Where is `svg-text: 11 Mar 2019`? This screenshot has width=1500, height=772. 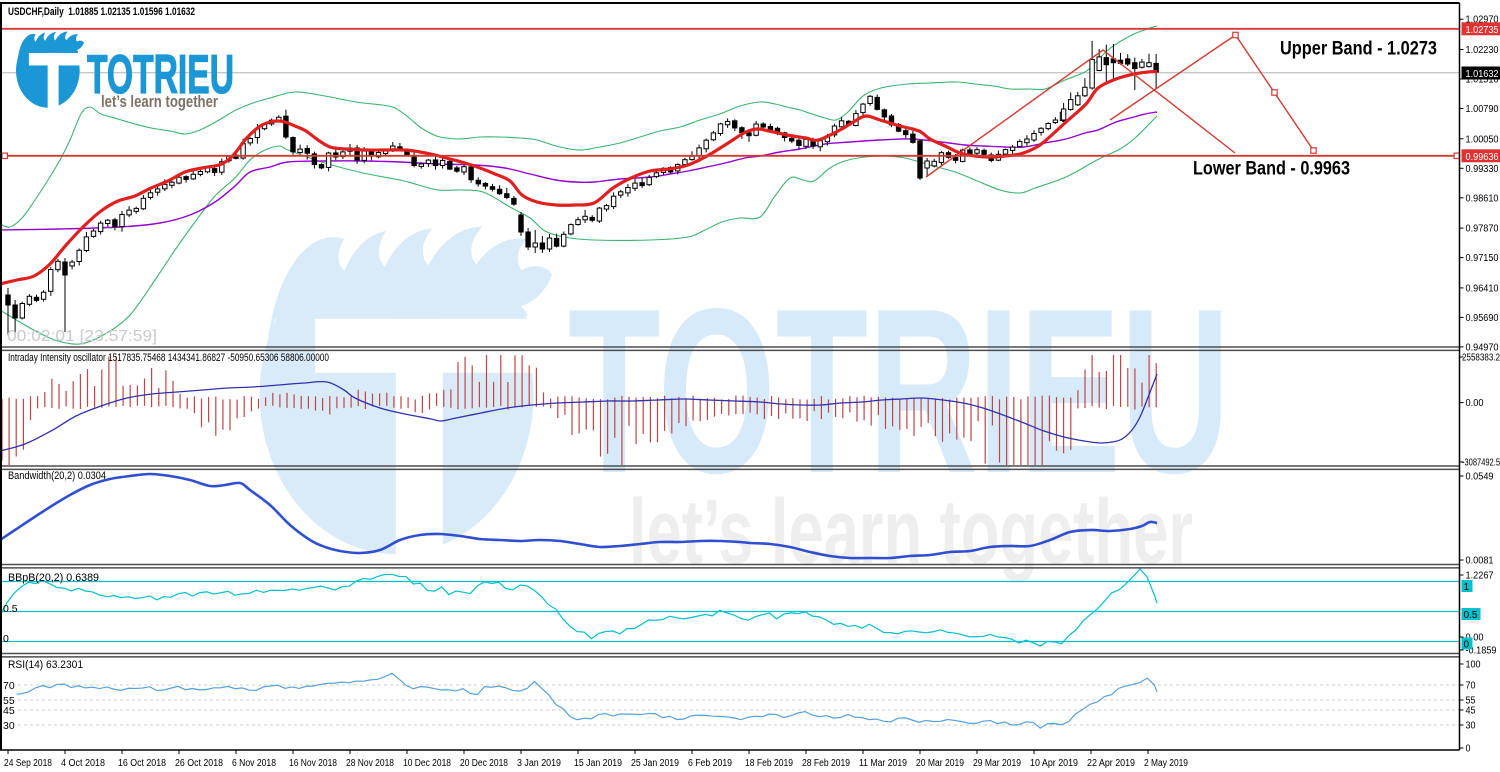 svg-text: 11 Mar 2019 is located at coordinates (883, 763).